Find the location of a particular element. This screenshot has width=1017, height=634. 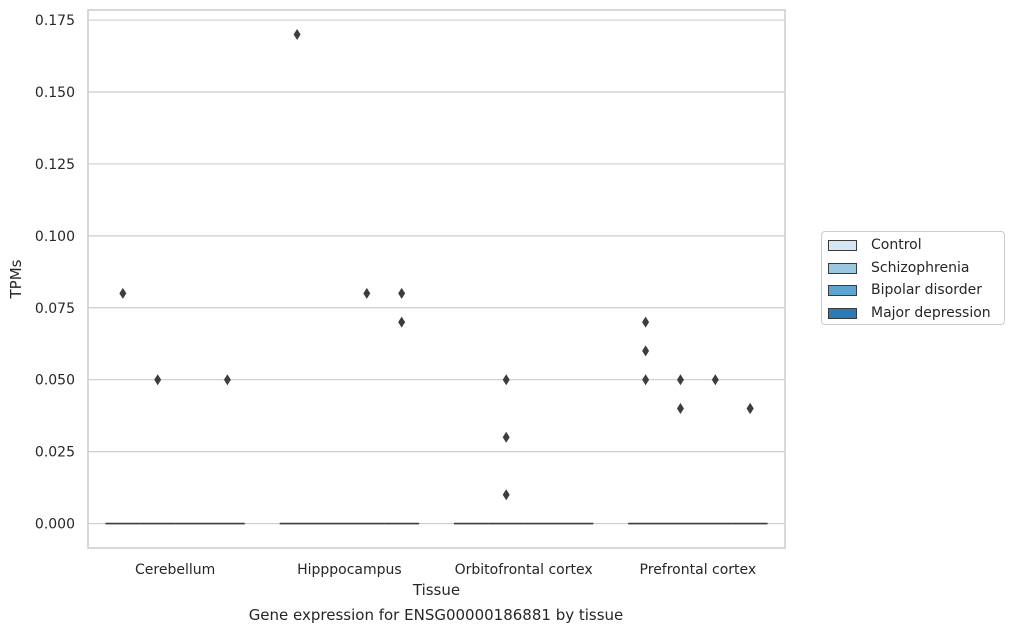

x-tick-label: Hipppocampus is located at coordinates (349, 570).